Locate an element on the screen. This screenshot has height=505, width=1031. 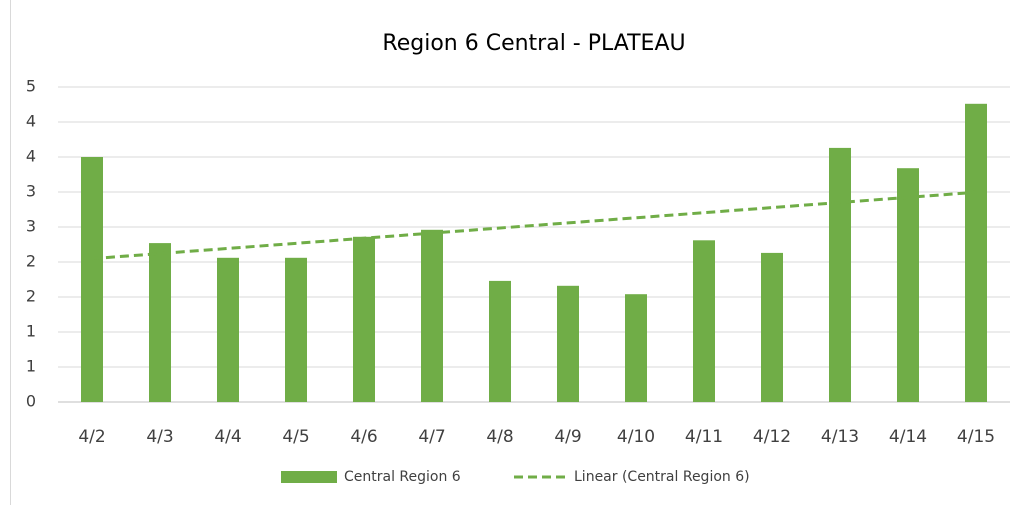
x-tick-label: 4/7 is located at coordinates (431, 437).